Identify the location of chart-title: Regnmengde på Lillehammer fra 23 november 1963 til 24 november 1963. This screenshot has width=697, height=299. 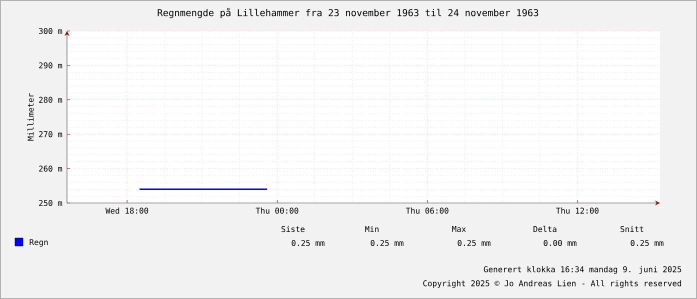
(348, 13).